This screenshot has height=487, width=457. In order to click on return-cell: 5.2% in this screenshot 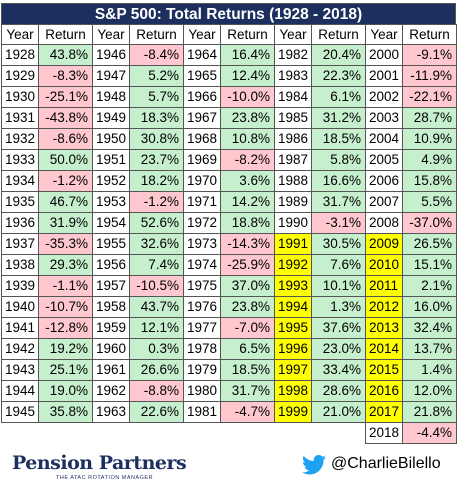, I will do `click(156, 76)`.